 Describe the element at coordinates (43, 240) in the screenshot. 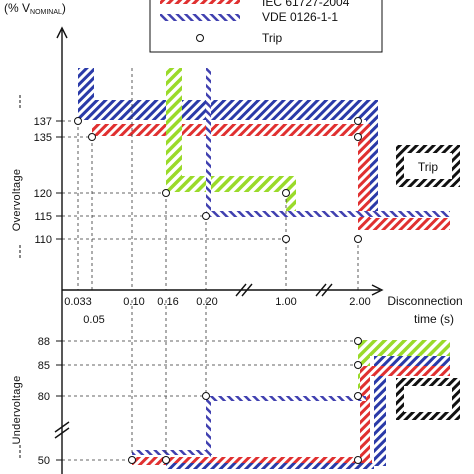

I see `y-tick-110: 110` at that location.